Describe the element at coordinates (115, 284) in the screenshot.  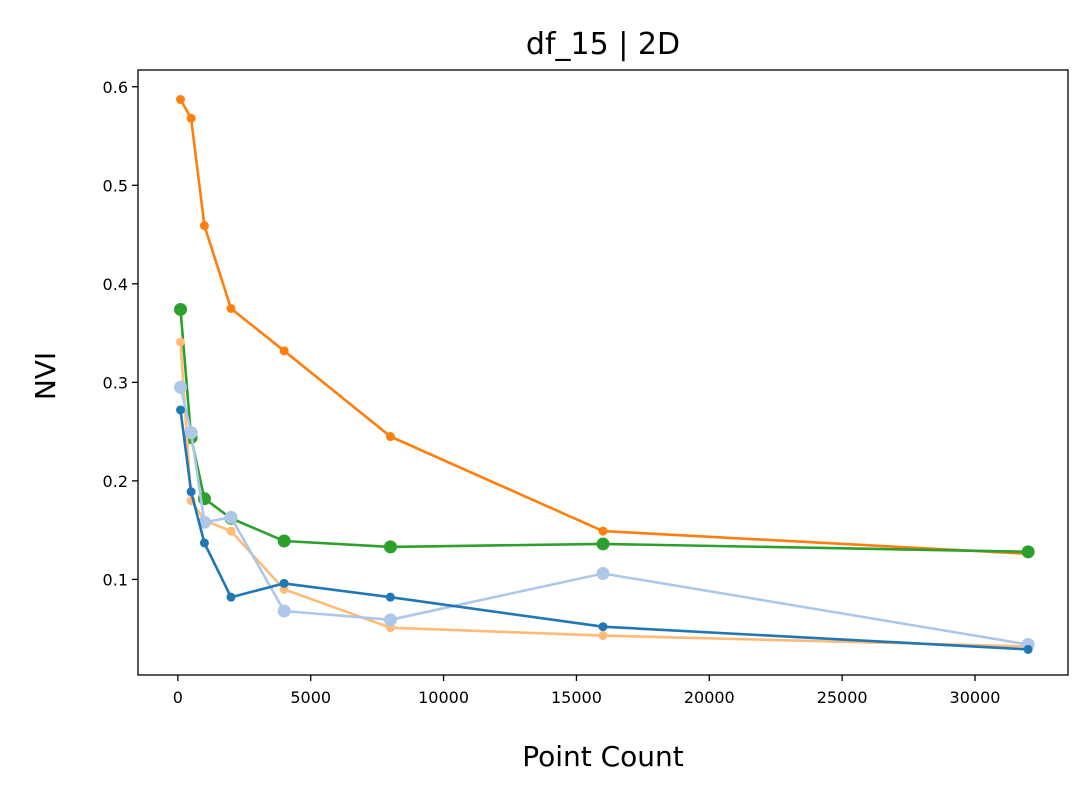
I see `y-tick-label: 0.4` at that location.